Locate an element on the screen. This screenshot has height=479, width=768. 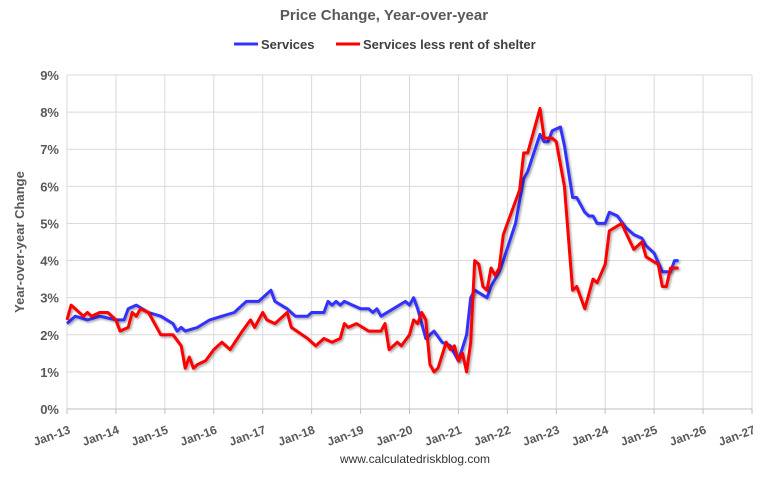
watermark: www.calculatedriskblog.com is located at coordinates (414, 459).